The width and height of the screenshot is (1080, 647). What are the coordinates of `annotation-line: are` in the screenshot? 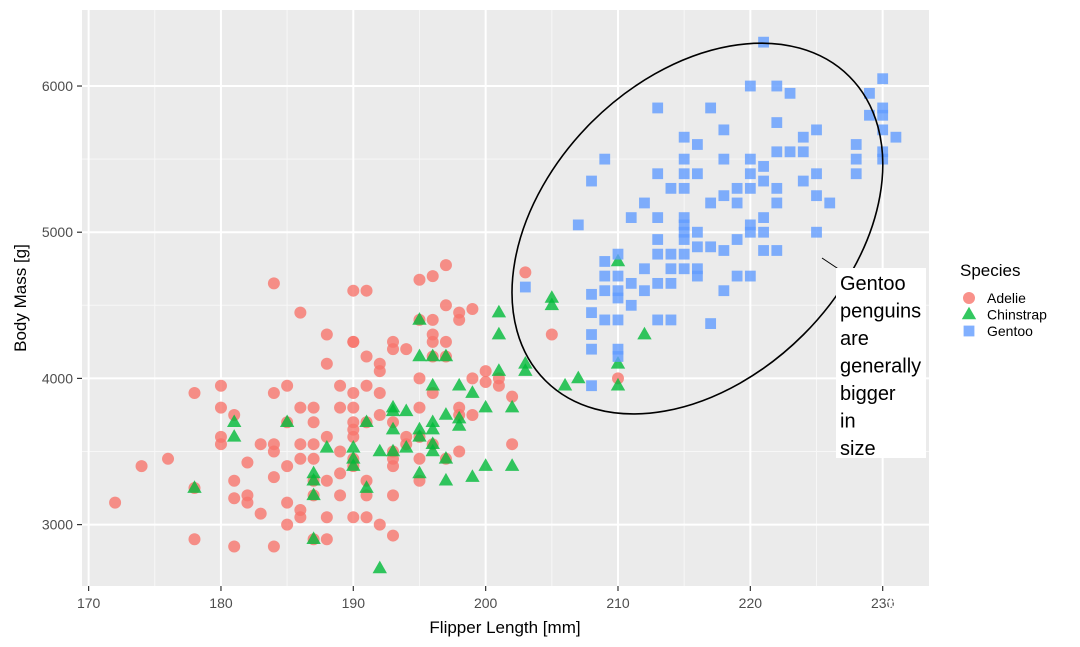 It's located at (854, 339).